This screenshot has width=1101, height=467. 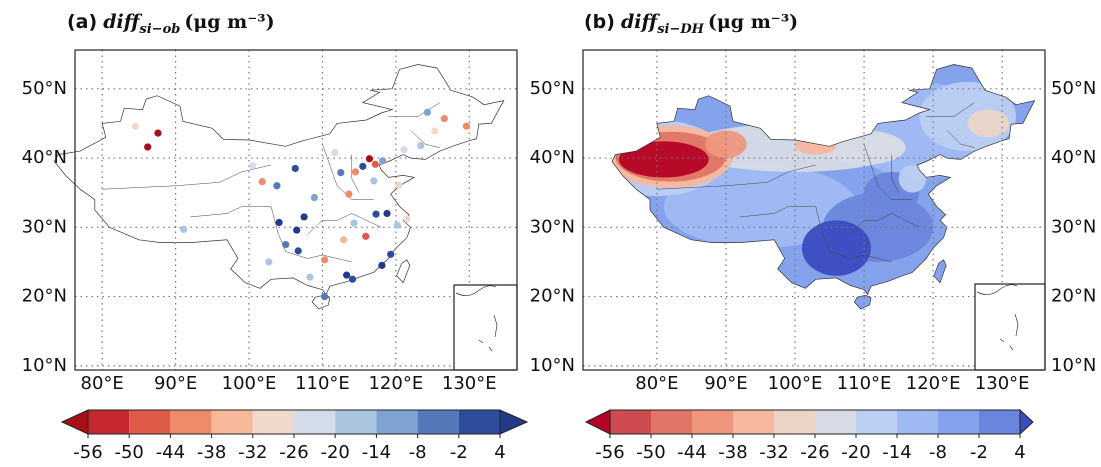 What do you see at coordinates (82, 22) in the screenshot?
I see `panel-label: (a)` at bounding box center [82, 22].